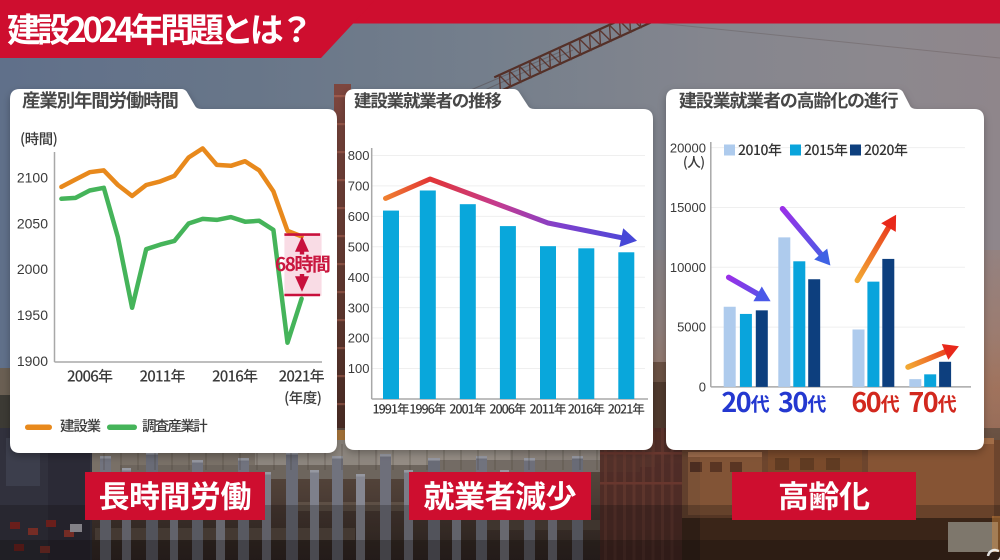 The image size is (1000, 560). What do you see at coordinates (32, 315) in the screenshot?
I see `svg-text: 1950` at bounding box center [32, 315].